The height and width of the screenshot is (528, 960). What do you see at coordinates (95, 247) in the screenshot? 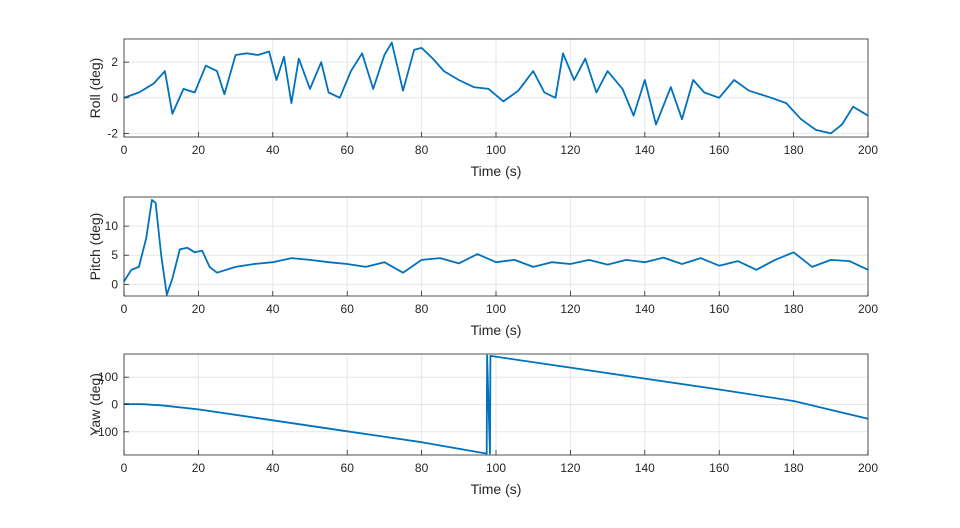
I see `pitch-y-axis-label: Pitch (deg)` at bounding box center [95, 247].